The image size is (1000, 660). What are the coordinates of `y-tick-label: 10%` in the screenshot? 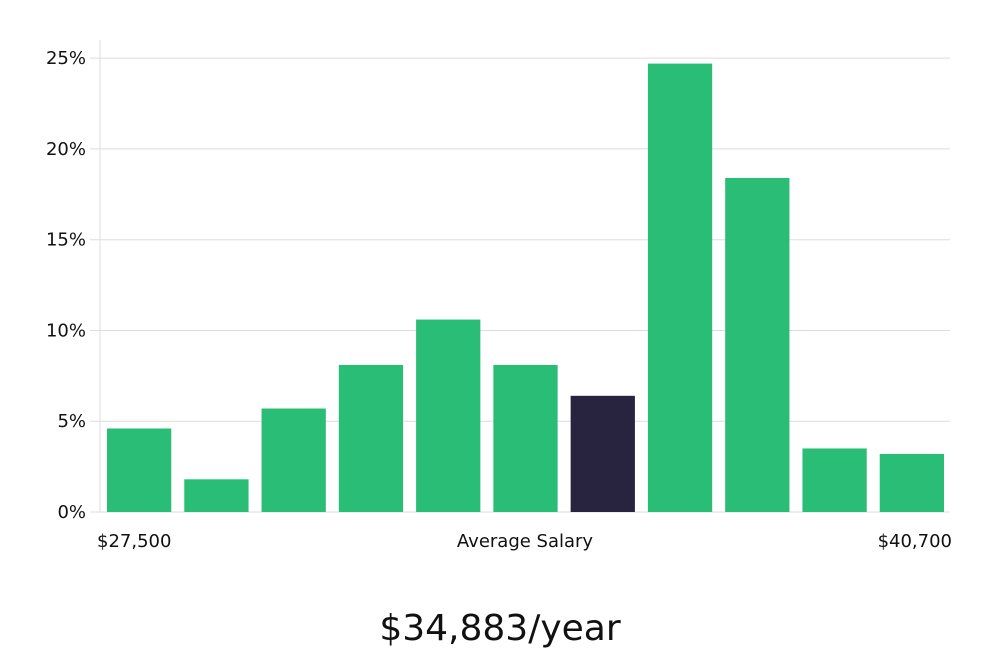 It's located at (66, 330).